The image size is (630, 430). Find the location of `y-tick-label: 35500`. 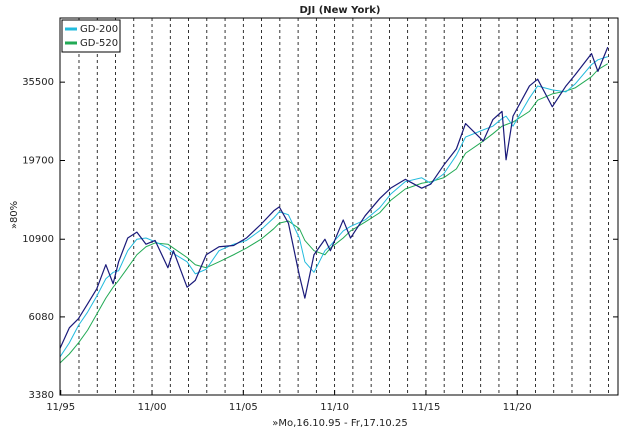

y-tick-label: 35500 is located at coordinates (38, 82).